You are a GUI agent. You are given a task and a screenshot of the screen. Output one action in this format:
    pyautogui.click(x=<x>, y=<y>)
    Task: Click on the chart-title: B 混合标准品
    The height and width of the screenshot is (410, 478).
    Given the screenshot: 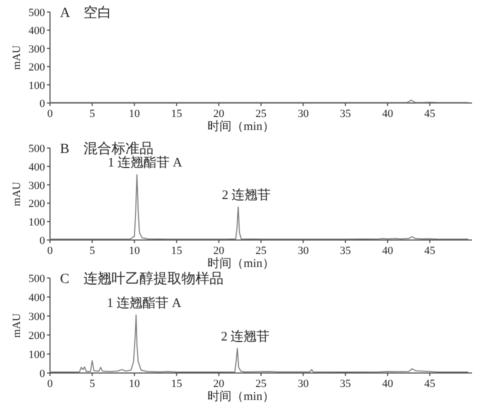 What is the action you would take?
    pyautogui.click(x=107, y=149)
    